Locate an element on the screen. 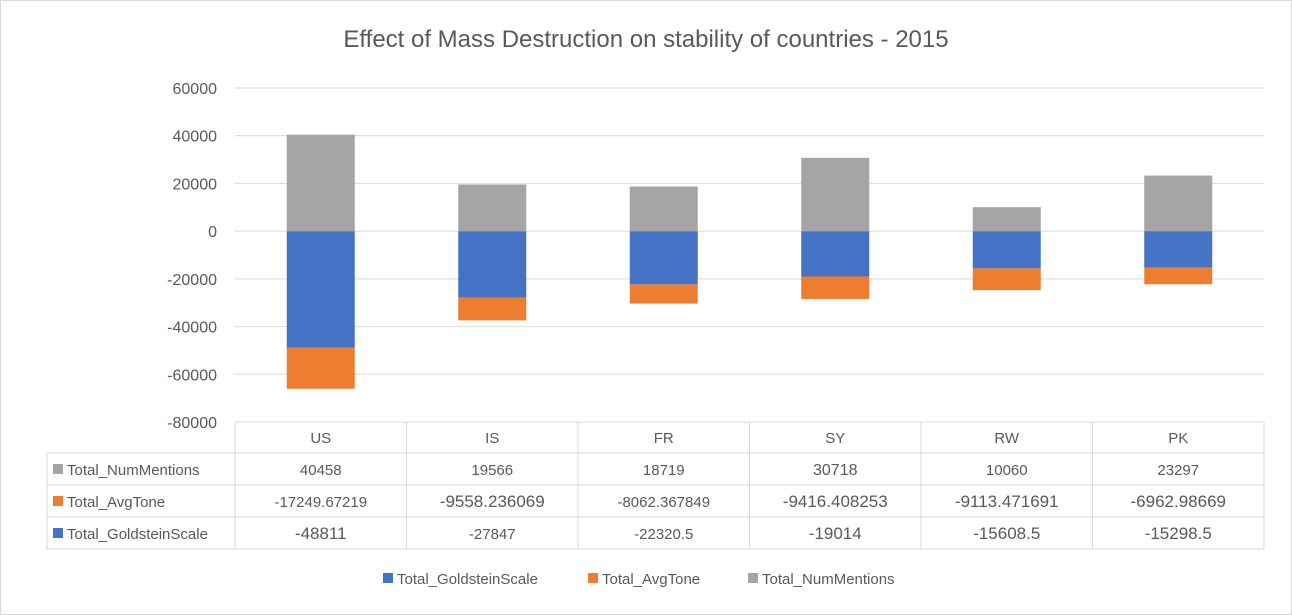 The height and width of the screenshot is (615, 1292). table-legend-key-total-nummentions is located at coordinates (58, 469).